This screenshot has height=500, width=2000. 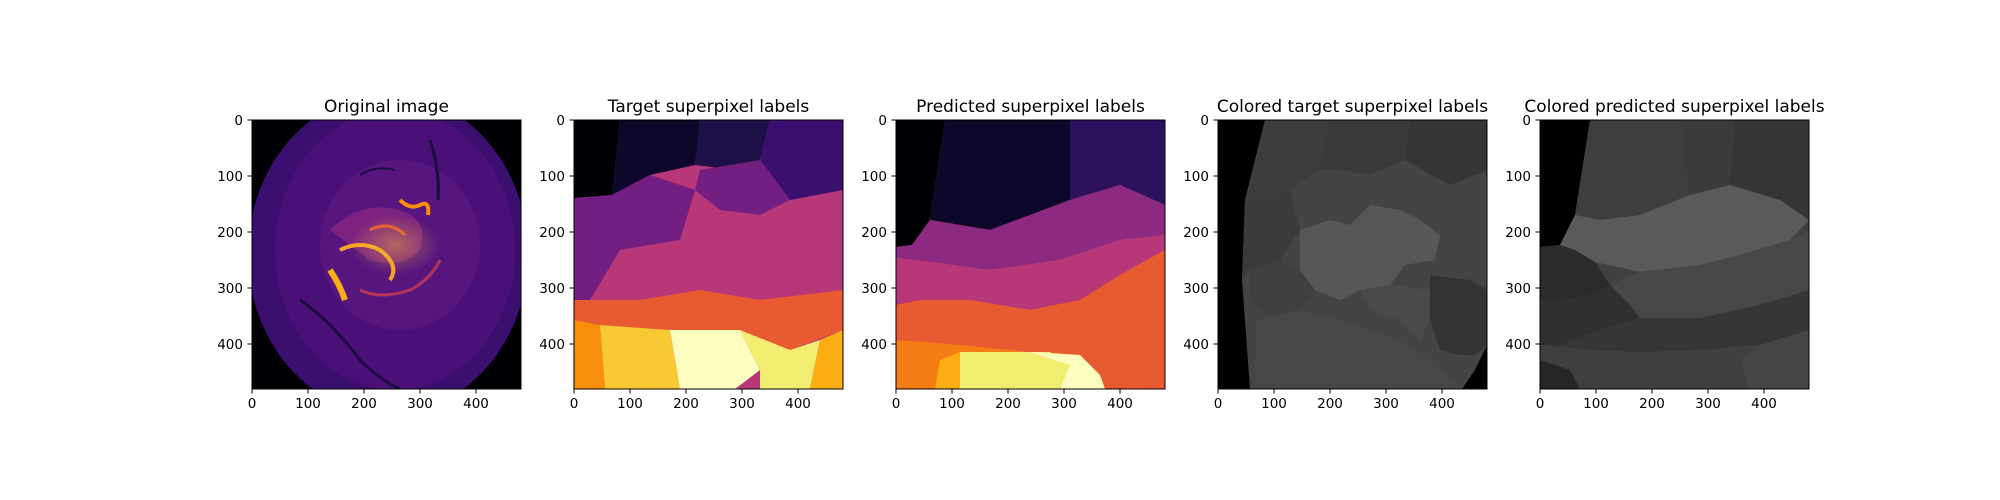 What do you see at coordinates (386, 254) in the screenshot?
I see `original-image` at bounding box center [386, 254].